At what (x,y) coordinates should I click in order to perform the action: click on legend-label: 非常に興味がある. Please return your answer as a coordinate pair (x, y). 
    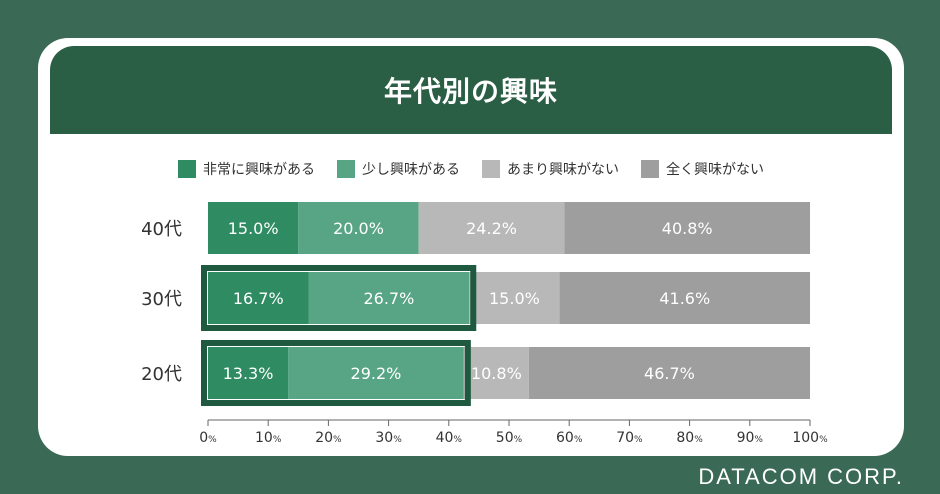
    Looking at the image, I should click on (259, 170).